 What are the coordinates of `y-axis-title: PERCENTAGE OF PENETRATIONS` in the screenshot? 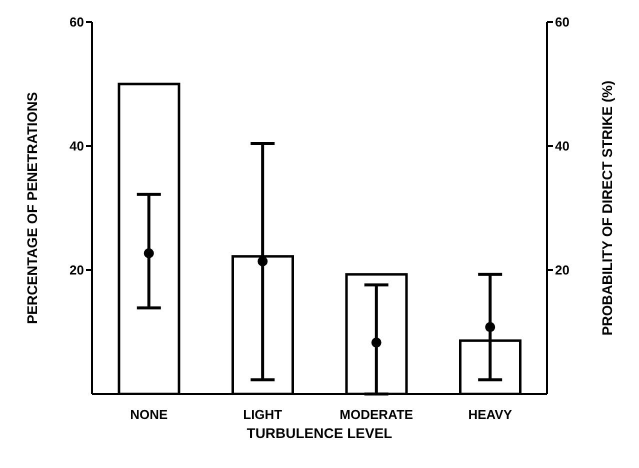 It's located at (32, 208).